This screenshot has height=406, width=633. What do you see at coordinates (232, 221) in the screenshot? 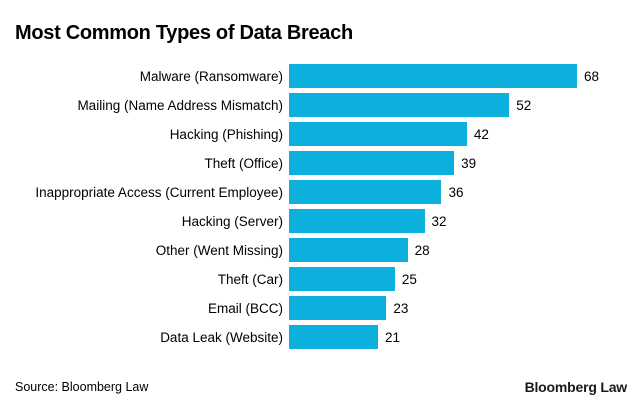
I see `category-label: Hacking (Server)` at bounding box center [232, 221].